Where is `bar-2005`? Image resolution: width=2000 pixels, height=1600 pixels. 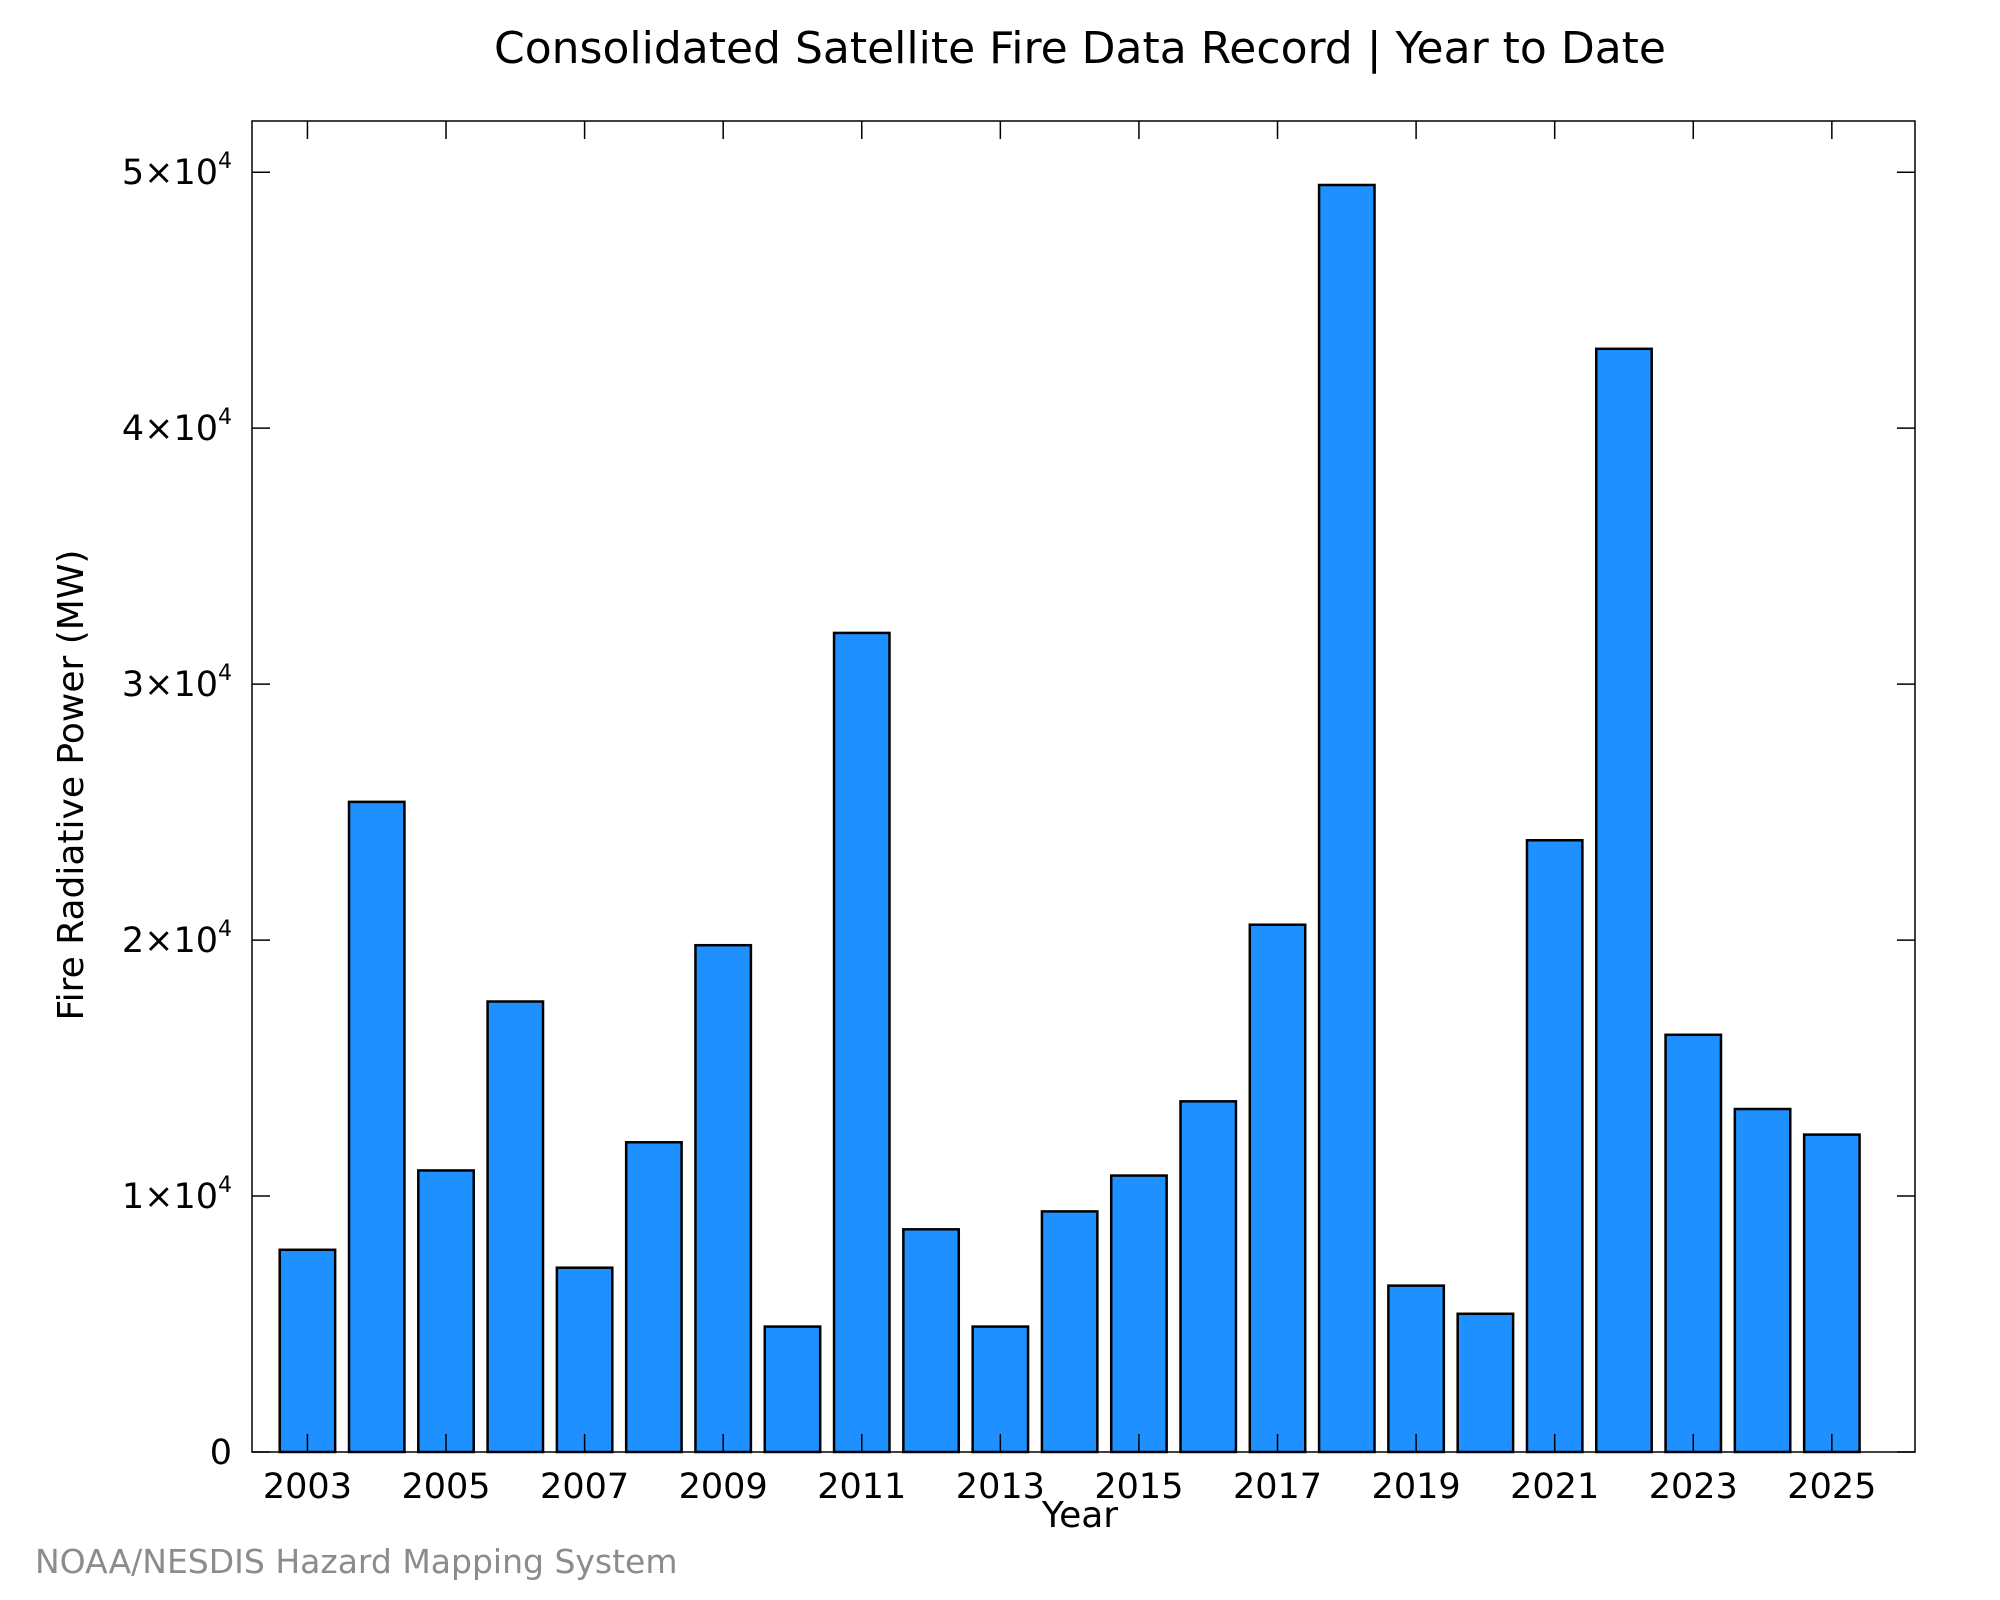 bar-2005 is located at coordinates (446, 1311).